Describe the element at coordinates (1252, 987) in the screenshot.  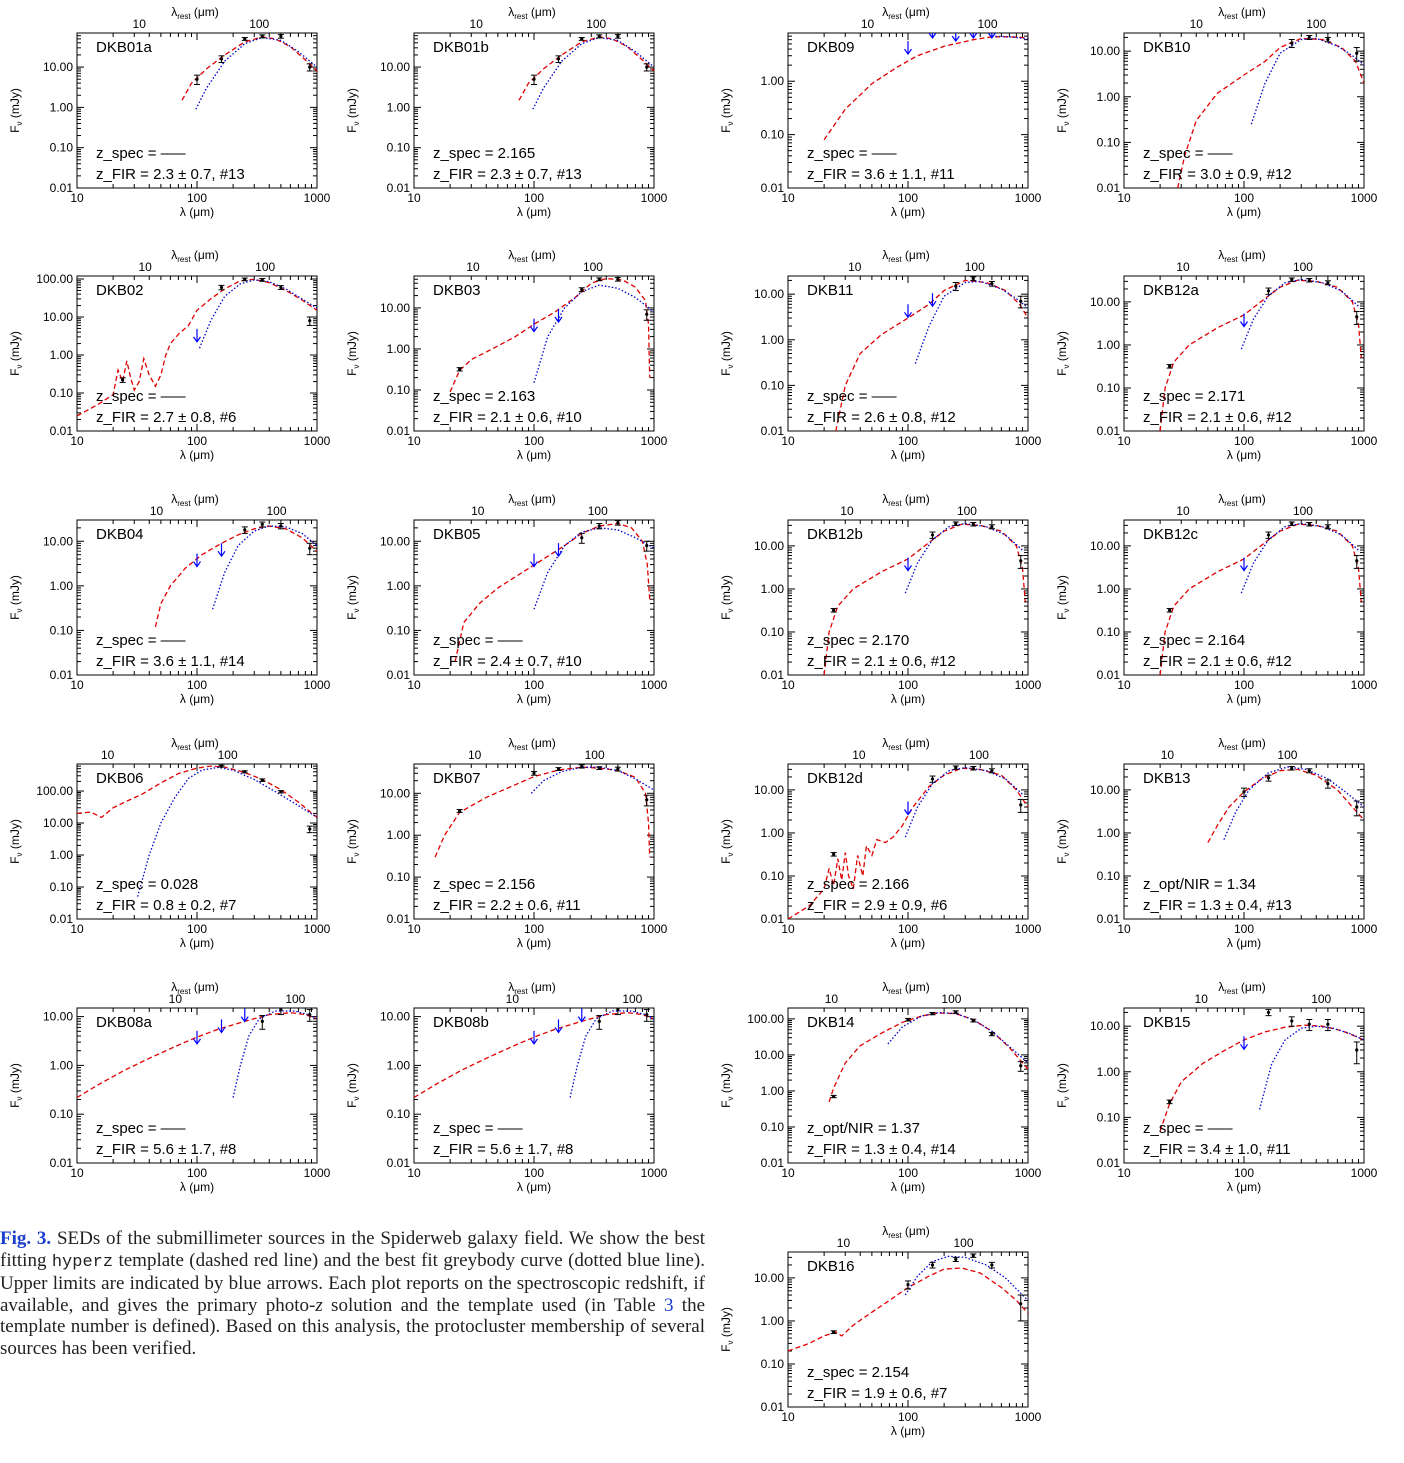
I see `rest-axis-label-unit: (μm)` at that location.